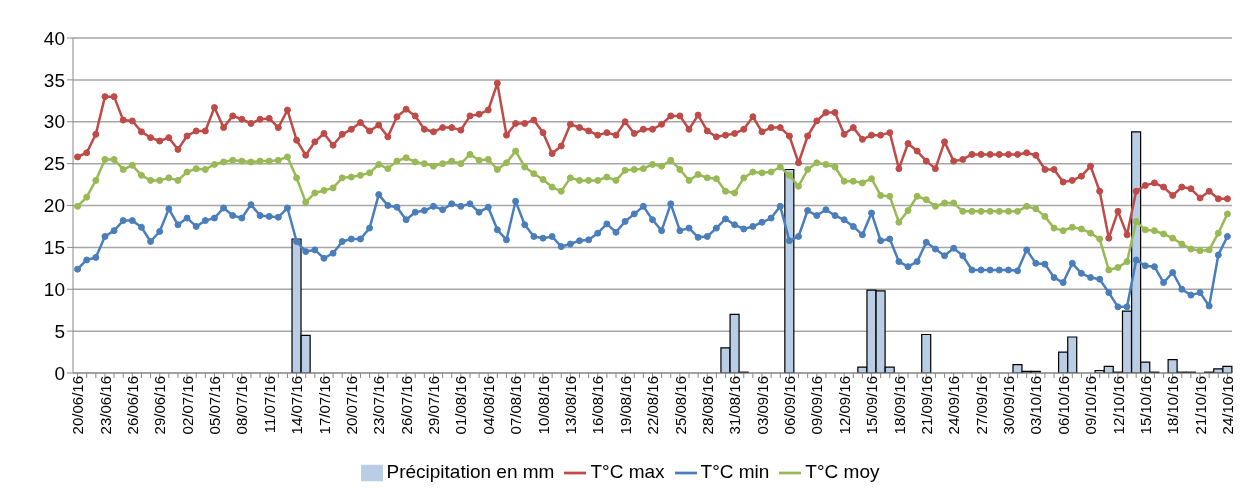  Describe the element at coordinates (160, 405) in the screenshot. I see `x-tick-label: 29/06/16` at that location.